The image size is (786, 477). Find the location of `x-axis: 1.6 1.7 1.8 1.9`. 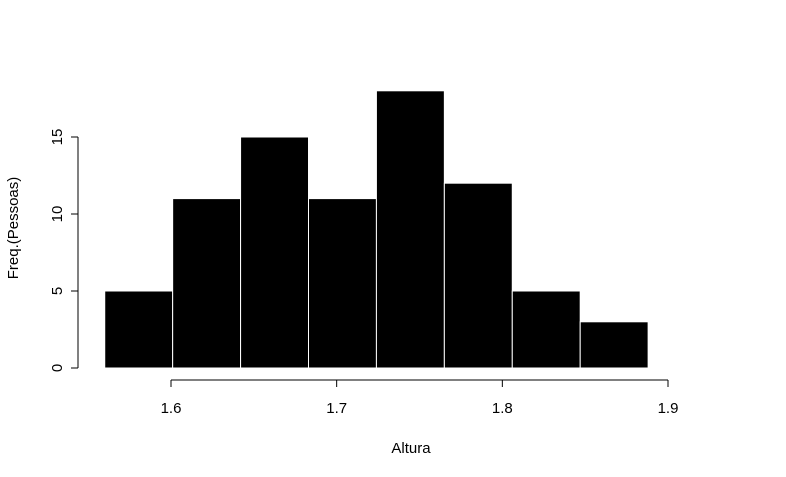

x-axis: 1.6 1.7 1.8 1.9 is located at coordinates (420, 398).